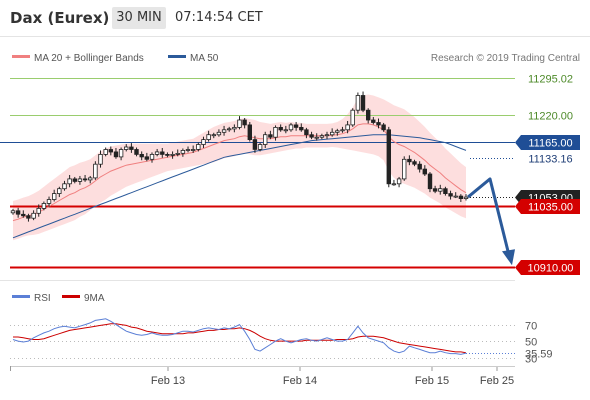 Image resolution: width=590 pixels, height=400 pixels. Describe the element at coordinates (295, 18) in the screenshot. I see `chart-header: Dax (Eurex) 30 MIN 07:14:54 CET` at that location.